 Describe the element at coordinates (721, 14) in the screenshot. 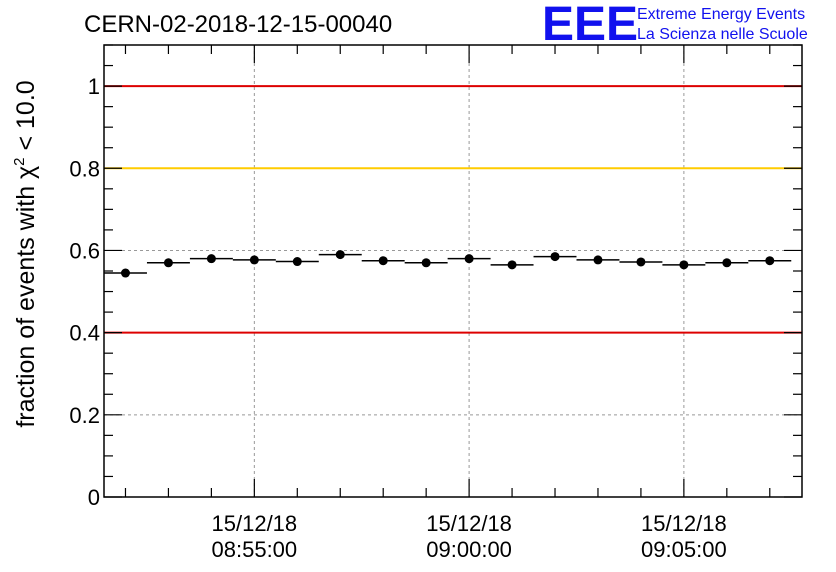

I see `logo-line-1: Extreme Energy Events` at that location.